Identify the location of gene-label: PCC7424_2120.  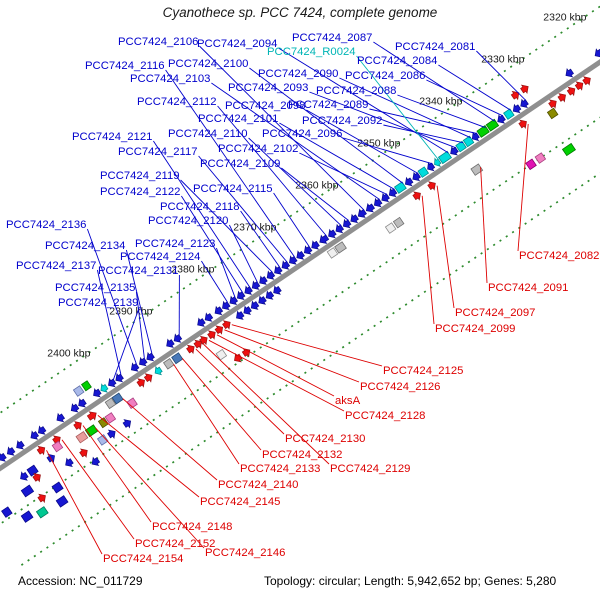
(188, 221).